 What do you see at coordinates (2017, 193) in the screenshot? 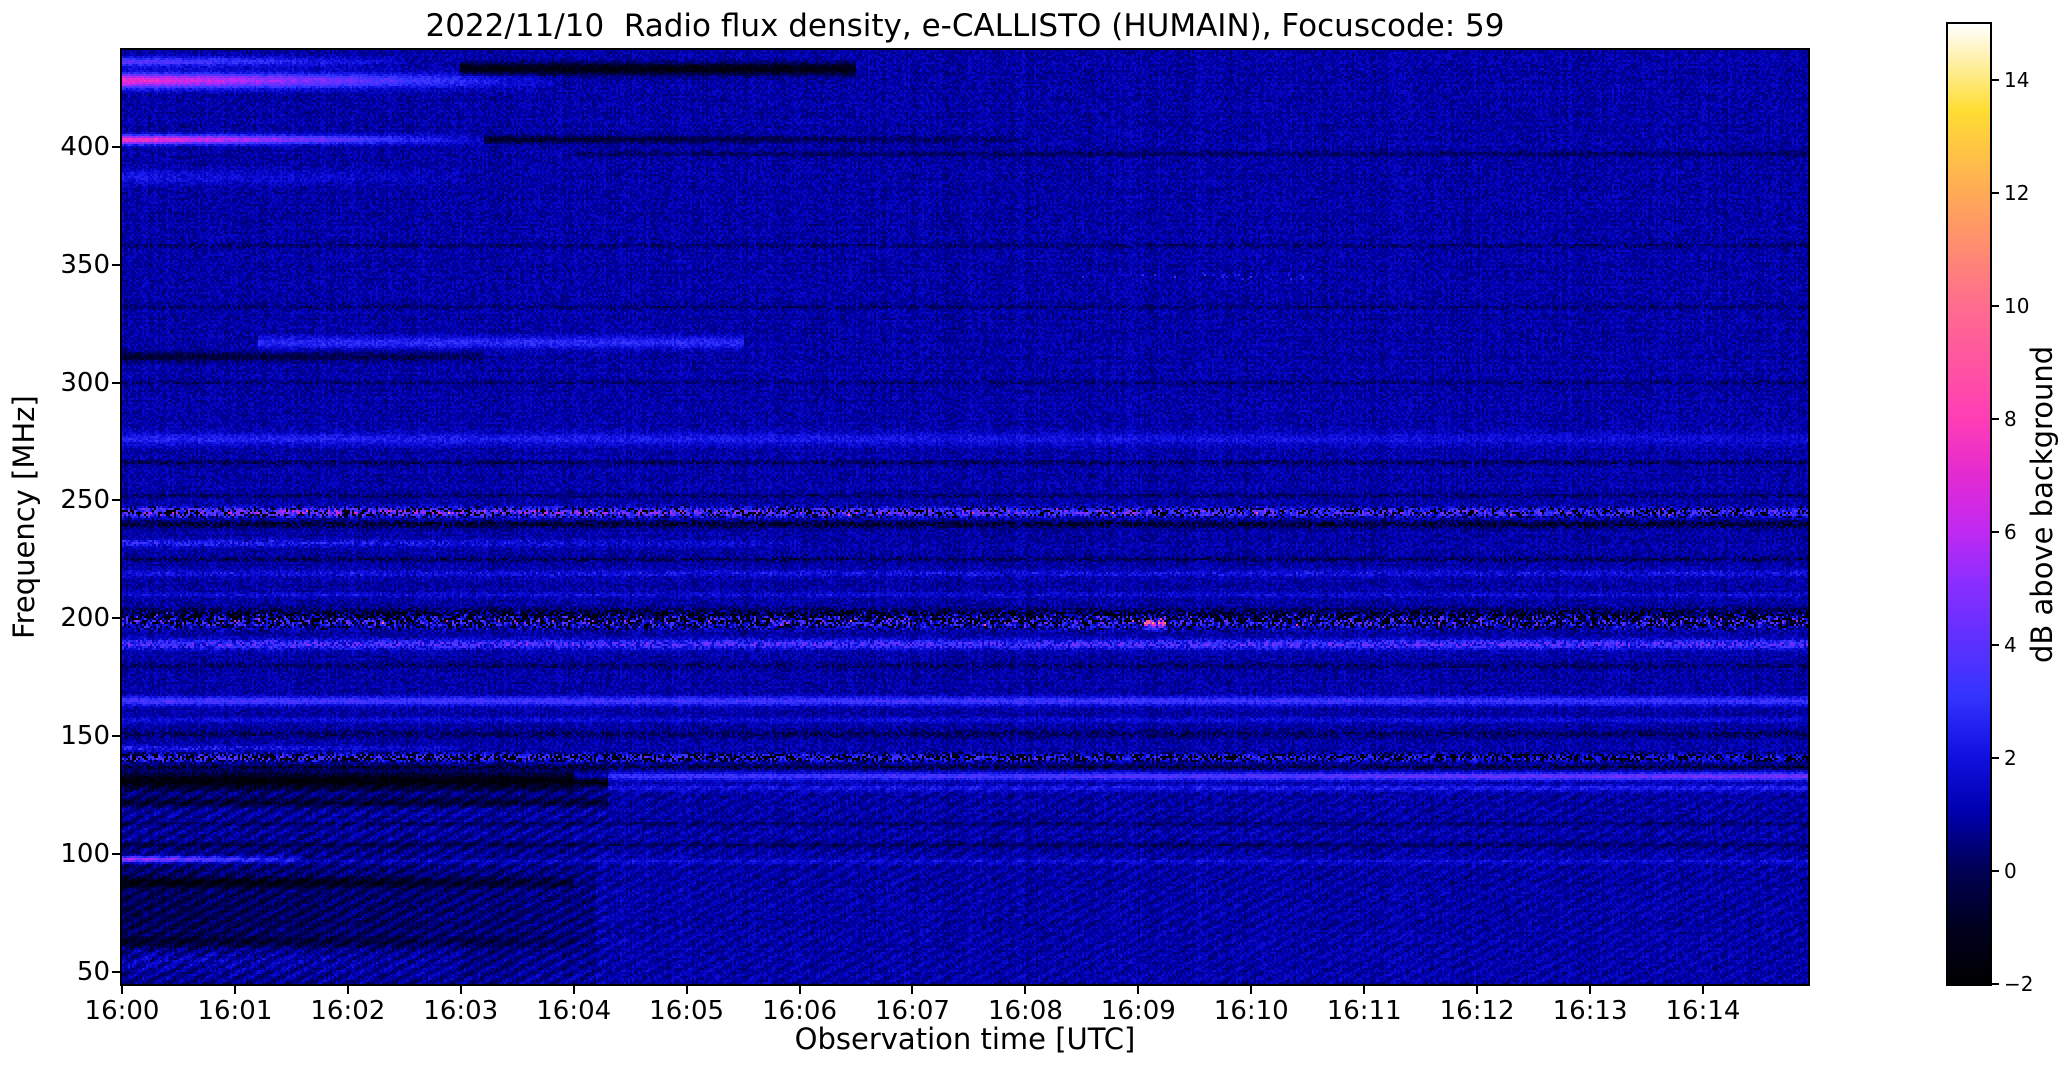
I see `colorbar-tick-label: 12` at bounding box center [2017, 193].